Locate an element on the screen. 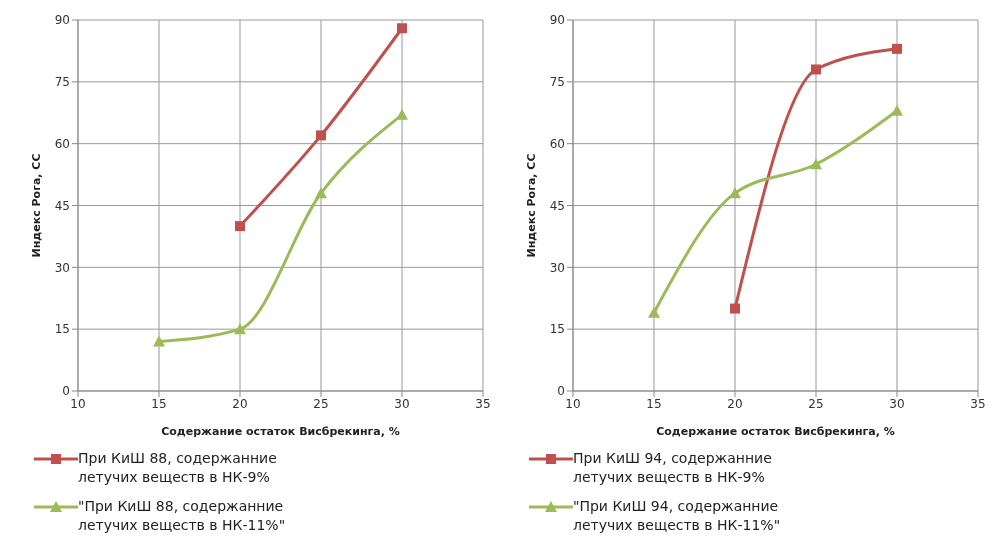  legend-label: При КиШ 88, содержанние летучих веществ в НК-9% is located at coordinates (178, 468).